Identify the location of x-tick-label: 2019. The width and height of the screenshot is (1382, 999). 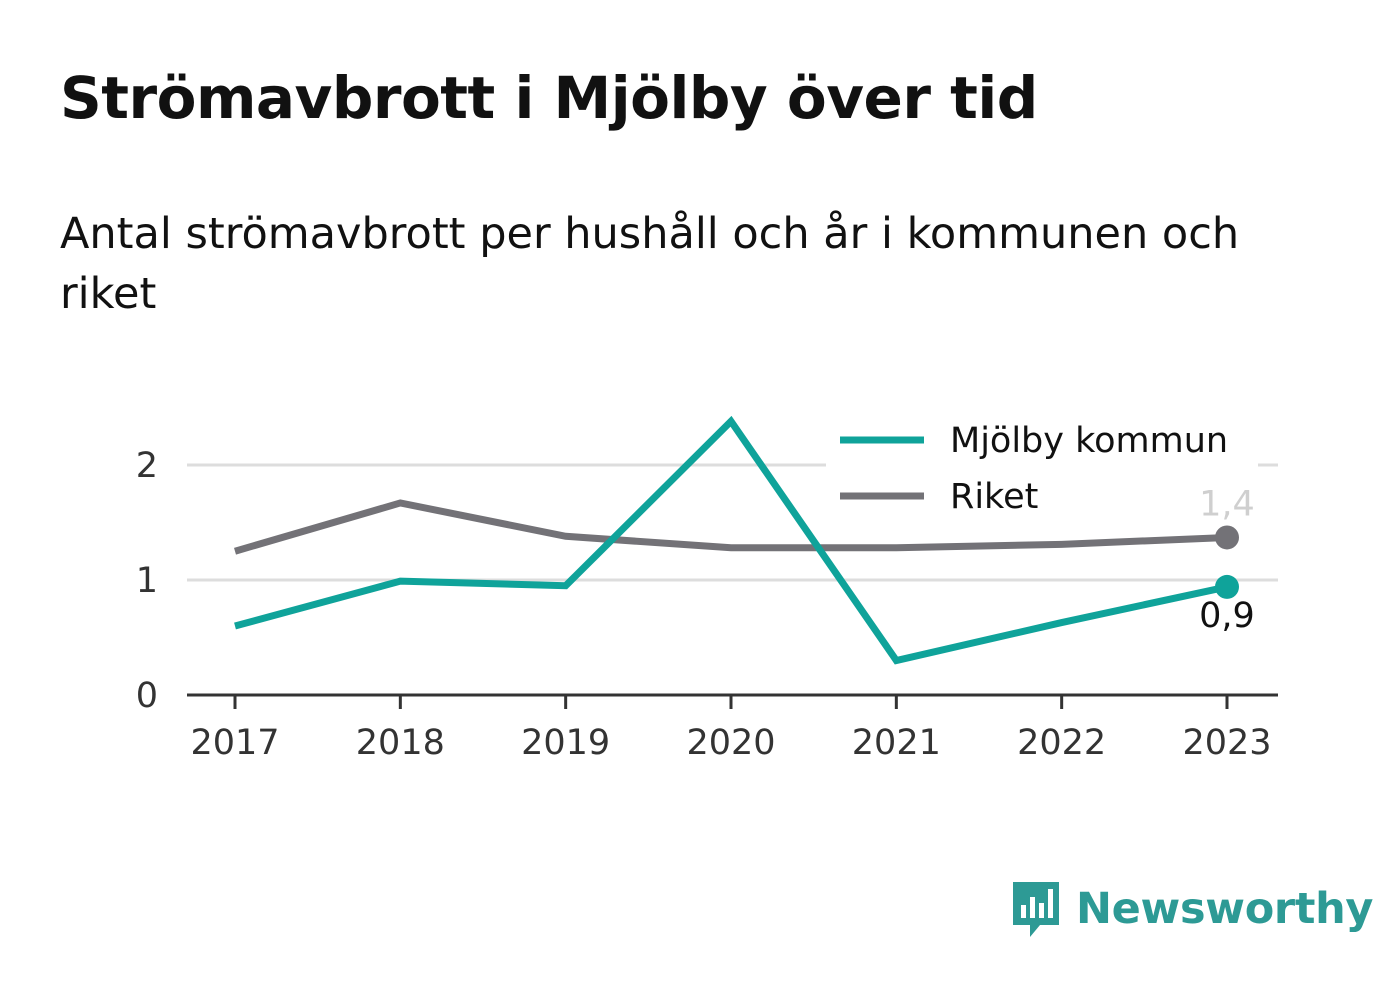
(565, 743).